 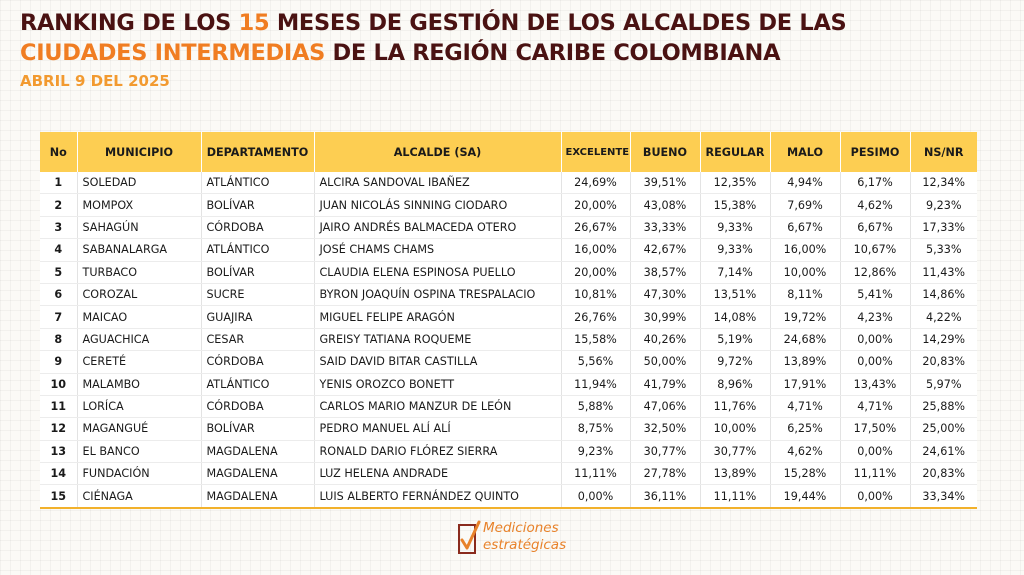 What do you see at coordinates (664, 407) in the screenshot?
I see `cell-bueno: 47,06%` at bounding box center [664, 407].